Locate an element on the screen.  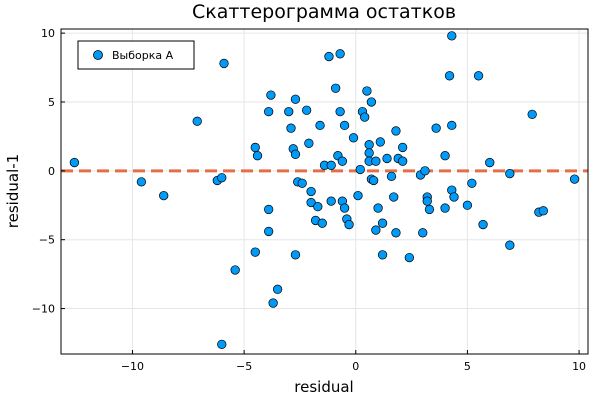
legend-label: Выборка А is located at coordinates (143, 55).